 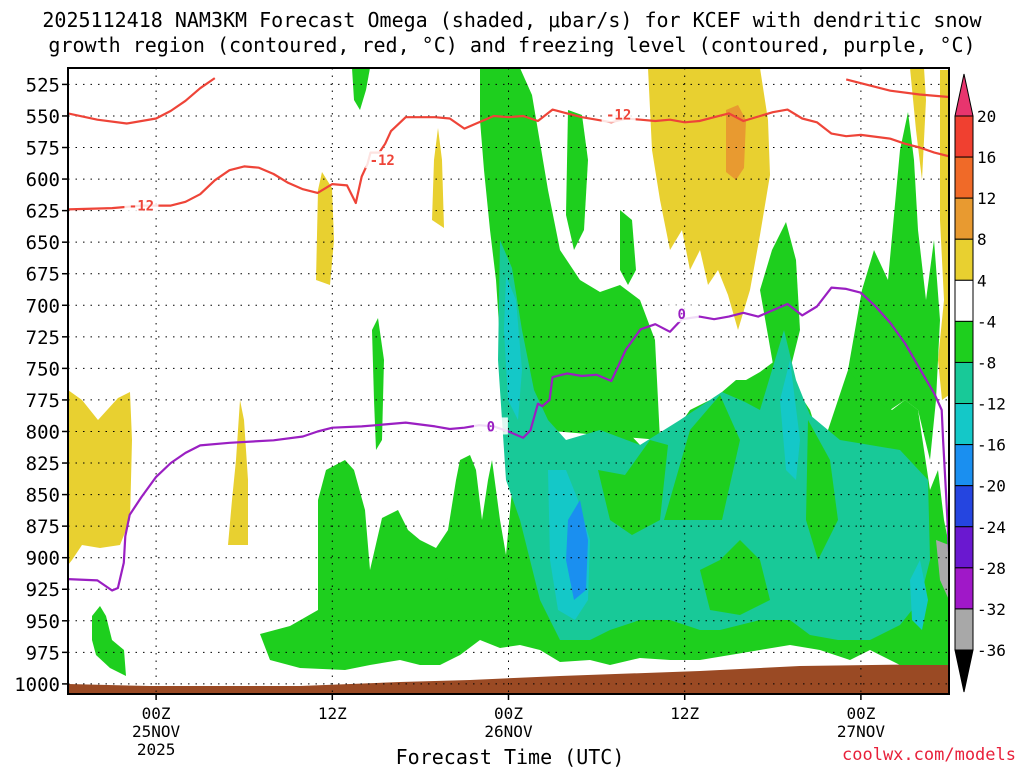 I want to click on colorbar-top-triangle, so click(x=964, y=95).